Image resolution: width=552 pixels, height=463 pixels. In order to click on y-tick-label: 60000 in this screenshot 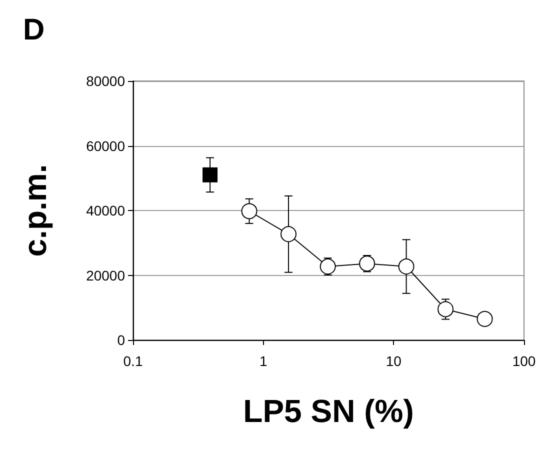, I will do `click(106, 146)`.